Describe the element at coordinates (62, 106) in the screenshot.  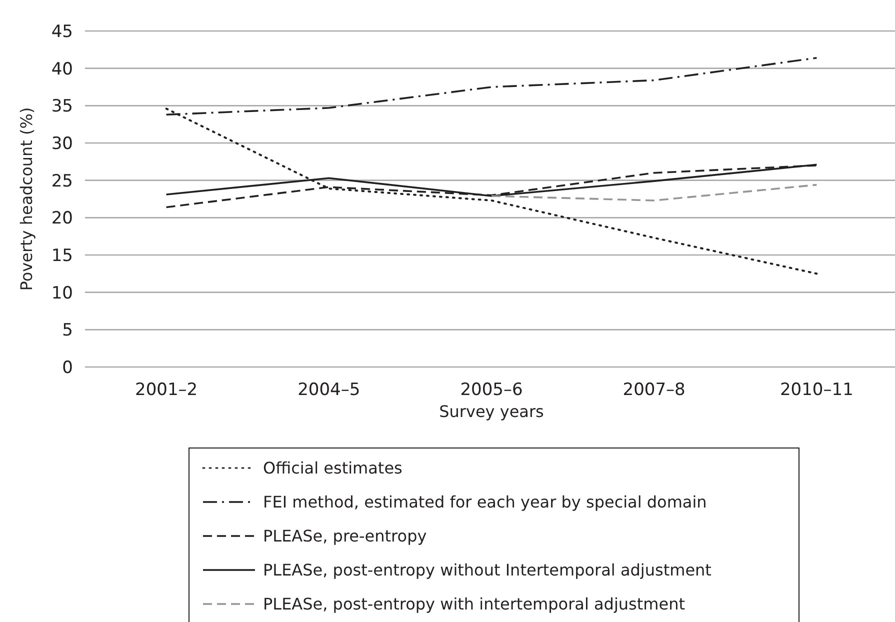
I see `y-tick-label: 35` at that location.